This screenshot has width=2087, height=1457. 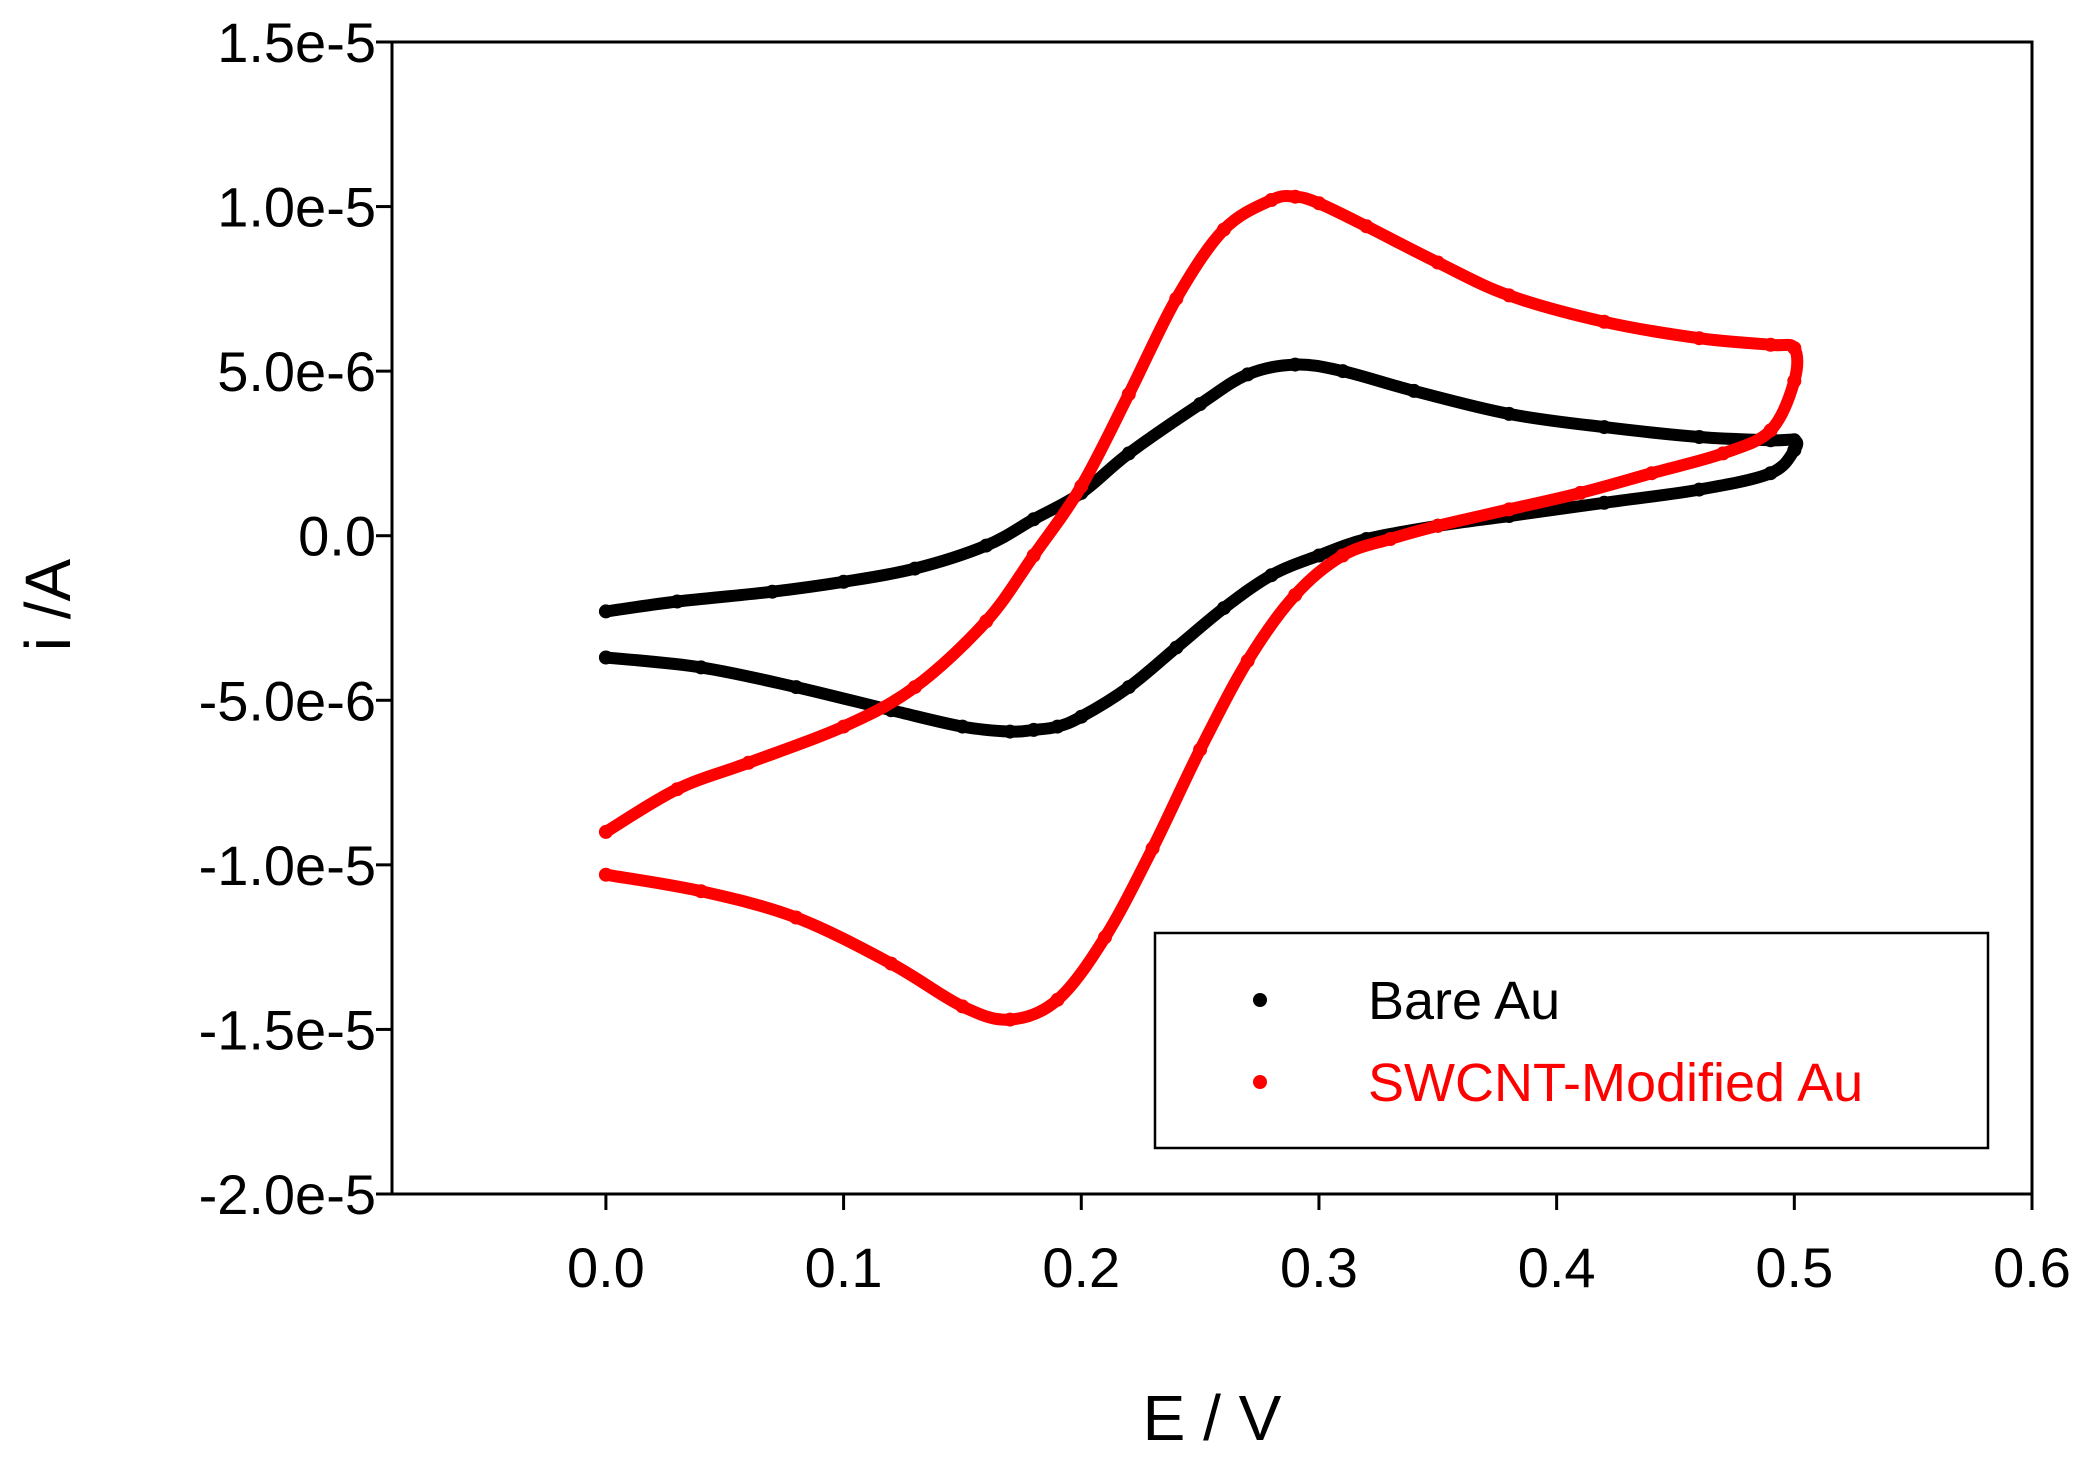 What do you see at coordinates (287, 1194) in the screenshot?
I see `y-tick-label: -2.0e-5` at bounding box center [287, 1194].